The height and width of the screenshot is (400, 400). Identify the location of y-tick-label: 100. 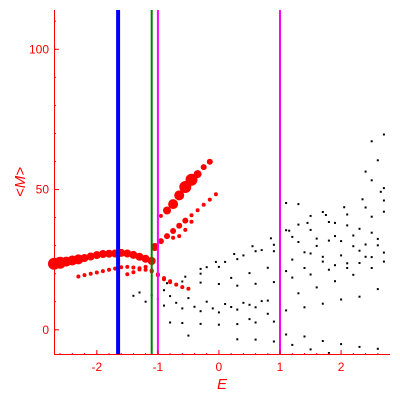
(39, 49).